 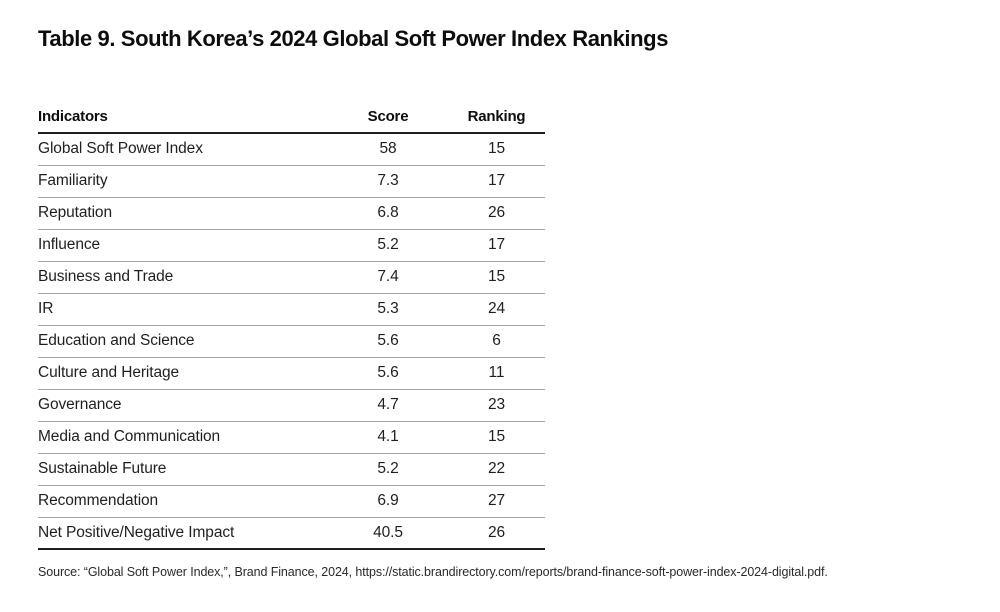 What do you see at coordinates (496, 469) in the screenshot?
I see `cell-ranking: 22` at bounding box center [496, 469].